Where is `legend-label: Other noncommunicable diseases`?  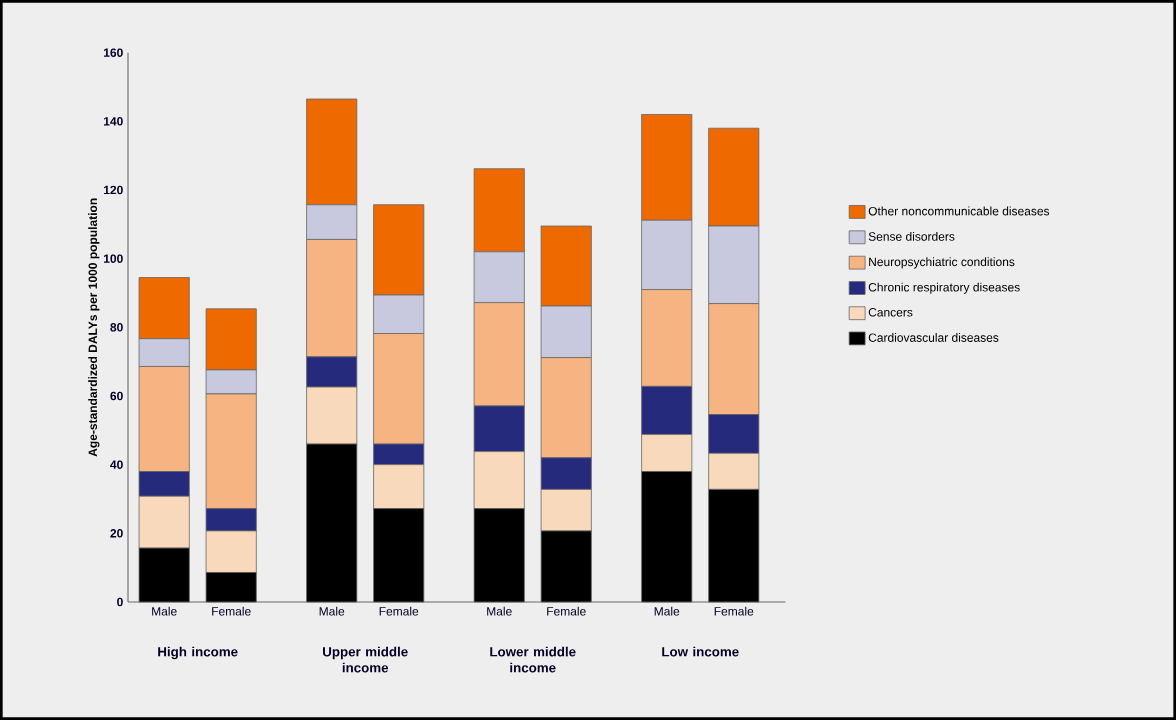
legend-label: Other noncommunicable diseases is located at coordinates (959, 211).